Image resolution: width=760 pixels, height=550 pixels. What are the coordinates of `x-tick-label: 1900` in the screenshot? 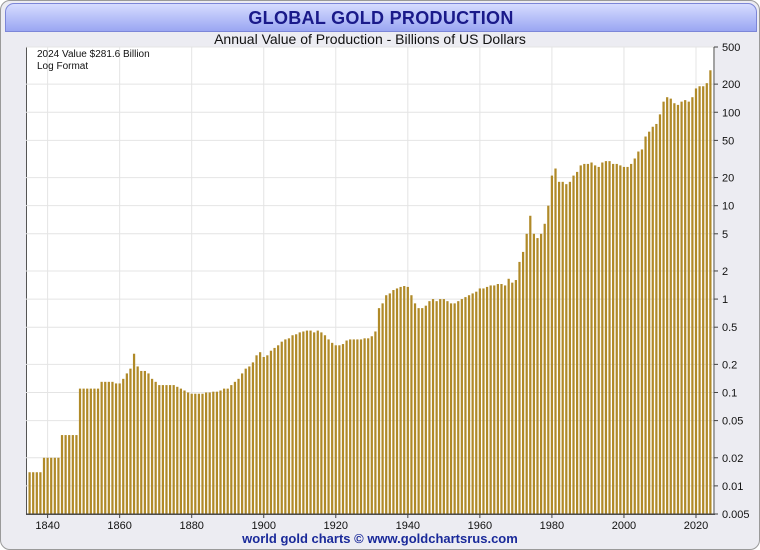 It's located at (263, 526).